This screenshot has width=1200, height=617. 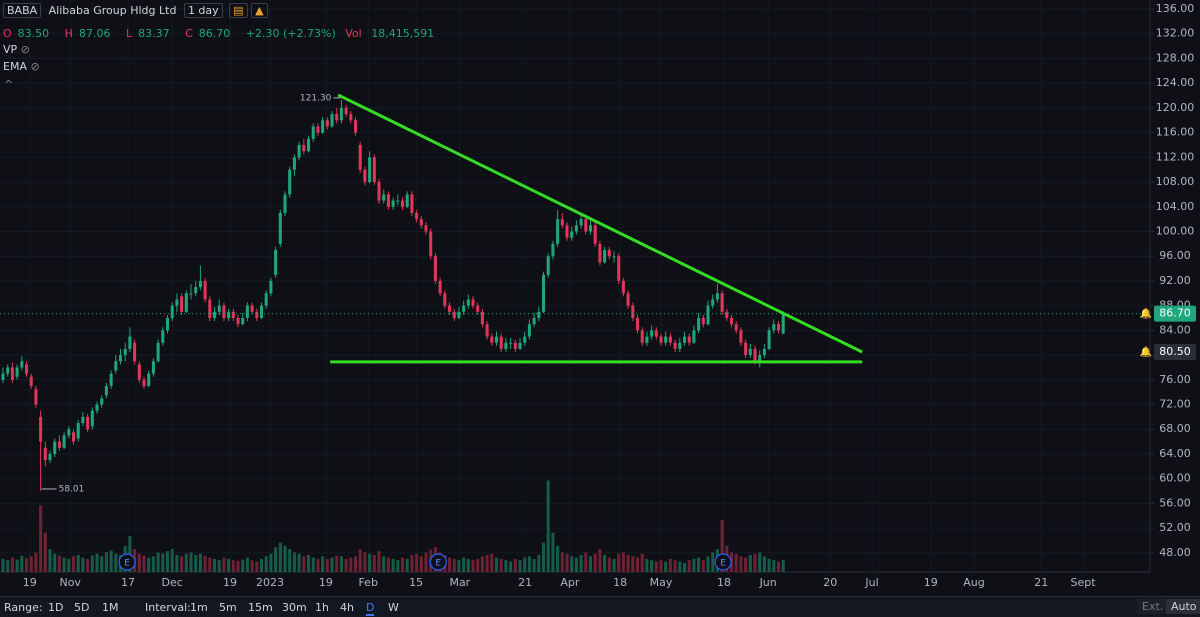 What do you see at coordinates (147, 33) in the screenshot?
I see `ohlc-low: L 83.37` at bounding box center [147, 33].